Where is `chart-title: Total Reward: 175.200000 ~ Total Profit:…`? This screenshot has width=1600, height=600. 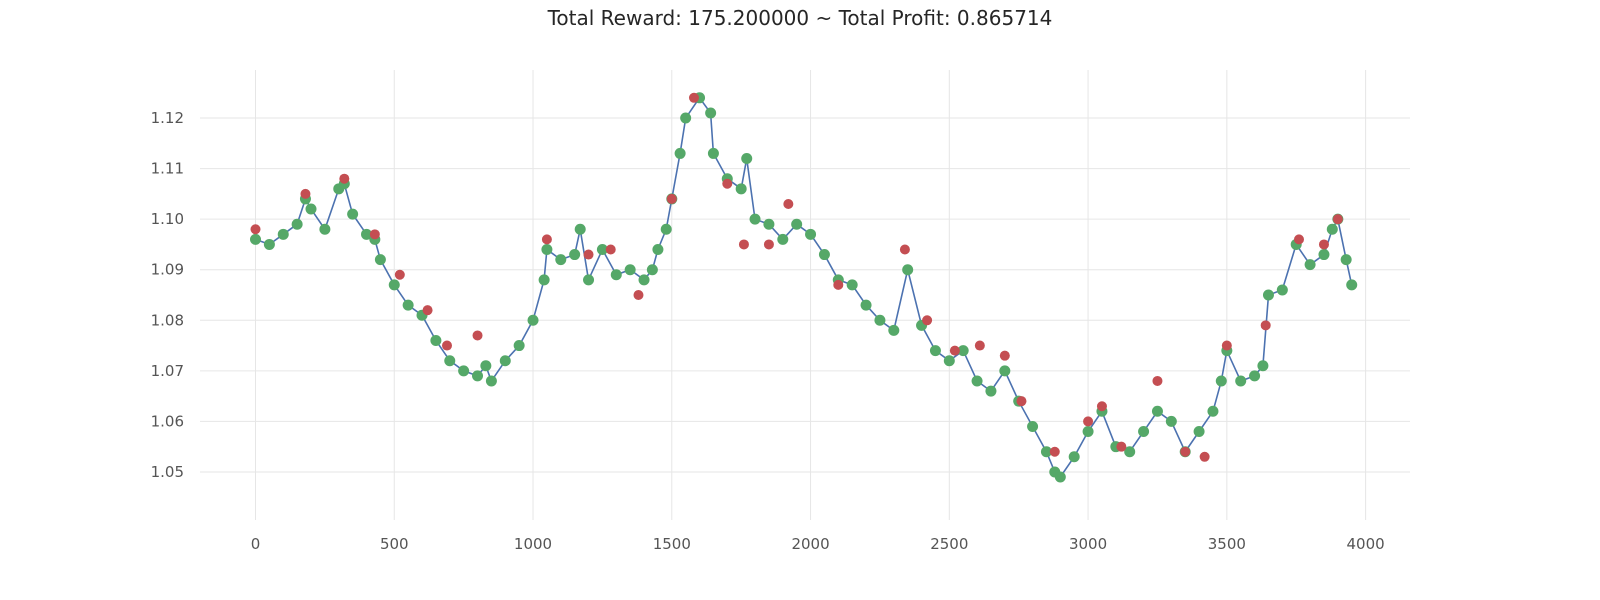
chart-title: Total Reward: 175.200000 ~ Total Profit:… is located at coordinates (800, 18).